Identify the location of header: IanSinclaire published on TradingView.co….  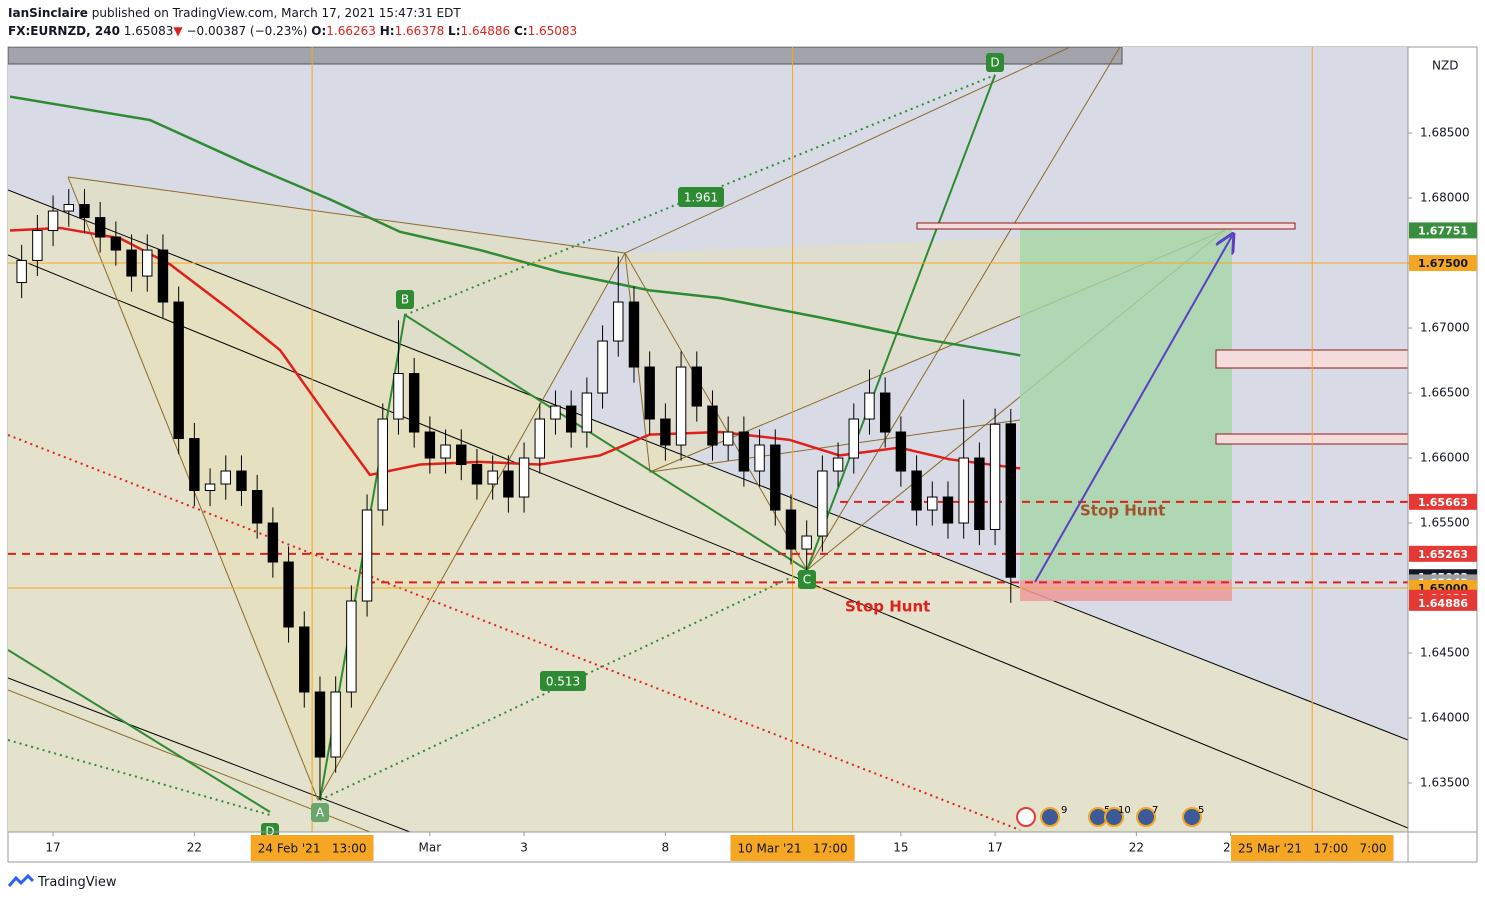
(292, 22).